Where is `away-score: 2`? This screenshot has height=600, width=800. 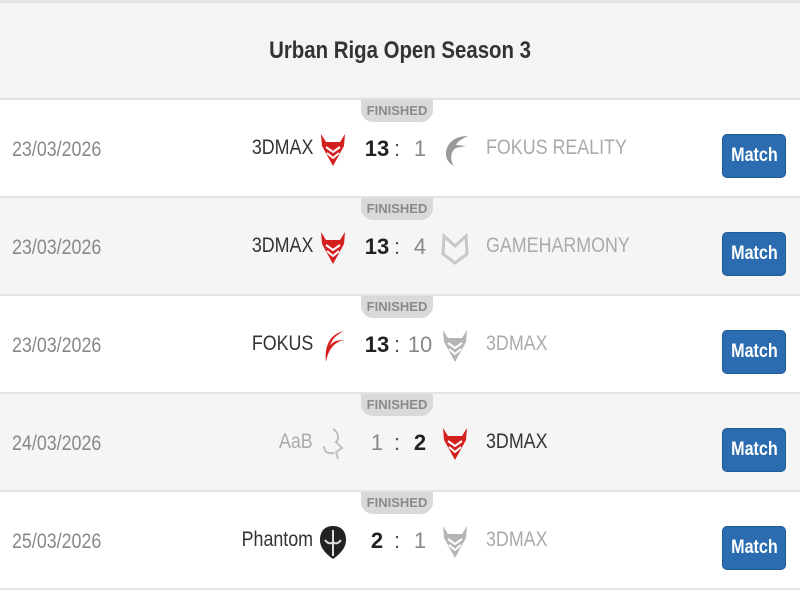 away-score: 2 is located at coordinates (420, 442).